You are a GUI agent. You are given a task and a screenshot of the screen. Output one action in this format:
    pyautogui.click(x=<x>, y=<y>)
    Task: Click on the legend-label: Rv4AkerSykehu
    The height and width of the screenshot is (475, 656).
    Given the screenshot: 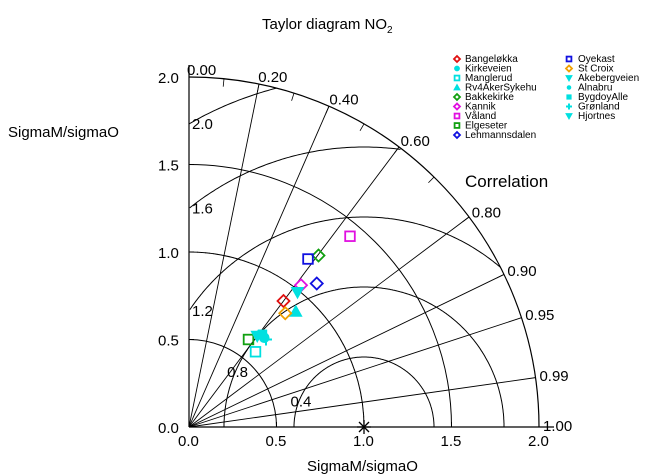 What is the action you would take?
    pyautogui.click(x=501, y=88)
    